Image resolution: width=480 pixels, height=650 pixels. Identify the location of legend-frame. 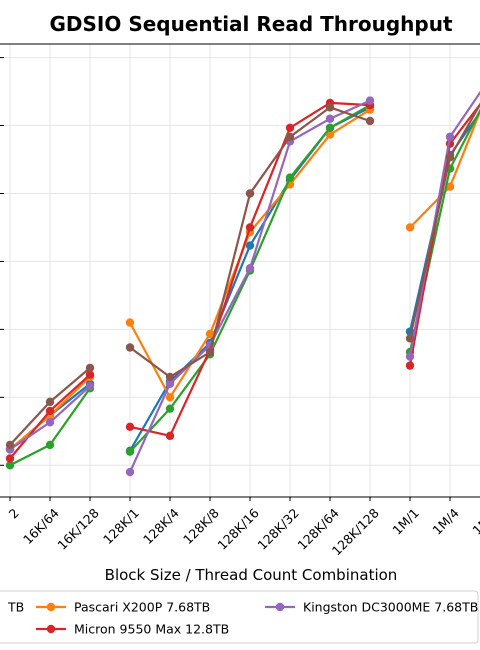
(239, 617).